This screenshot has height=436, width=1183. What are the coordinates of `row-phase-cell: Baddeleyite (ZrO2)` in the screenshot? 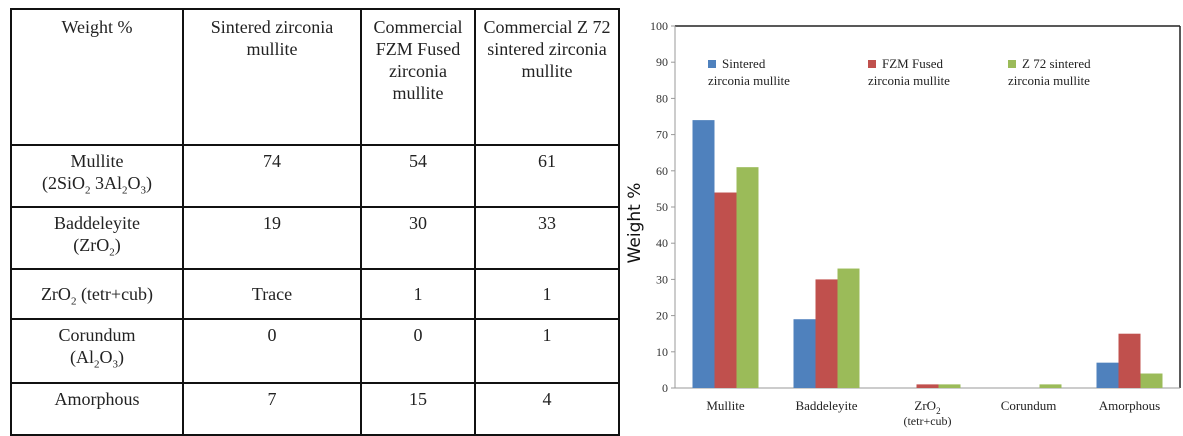 It's located at (97, 238).